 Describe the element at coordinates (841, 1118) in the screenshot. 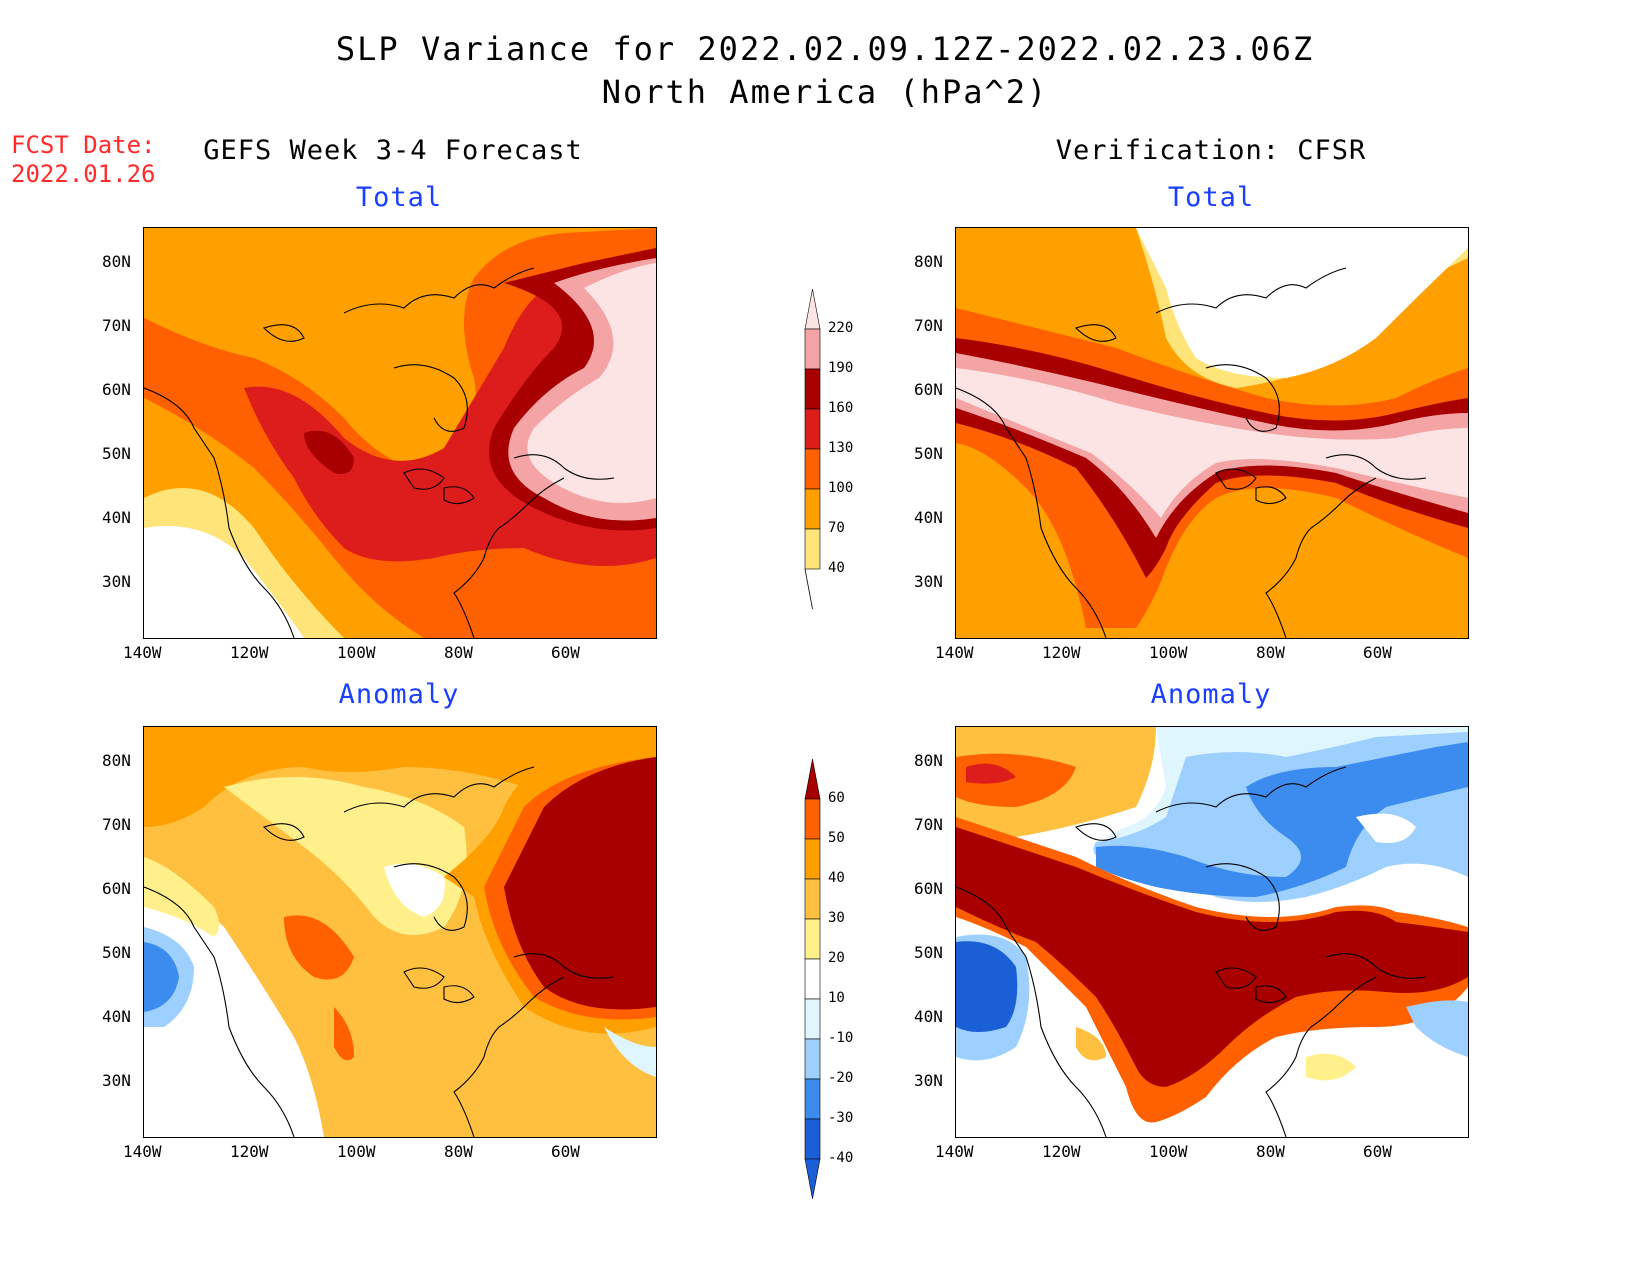

I see `colorbar-level-label: -30` at that location.